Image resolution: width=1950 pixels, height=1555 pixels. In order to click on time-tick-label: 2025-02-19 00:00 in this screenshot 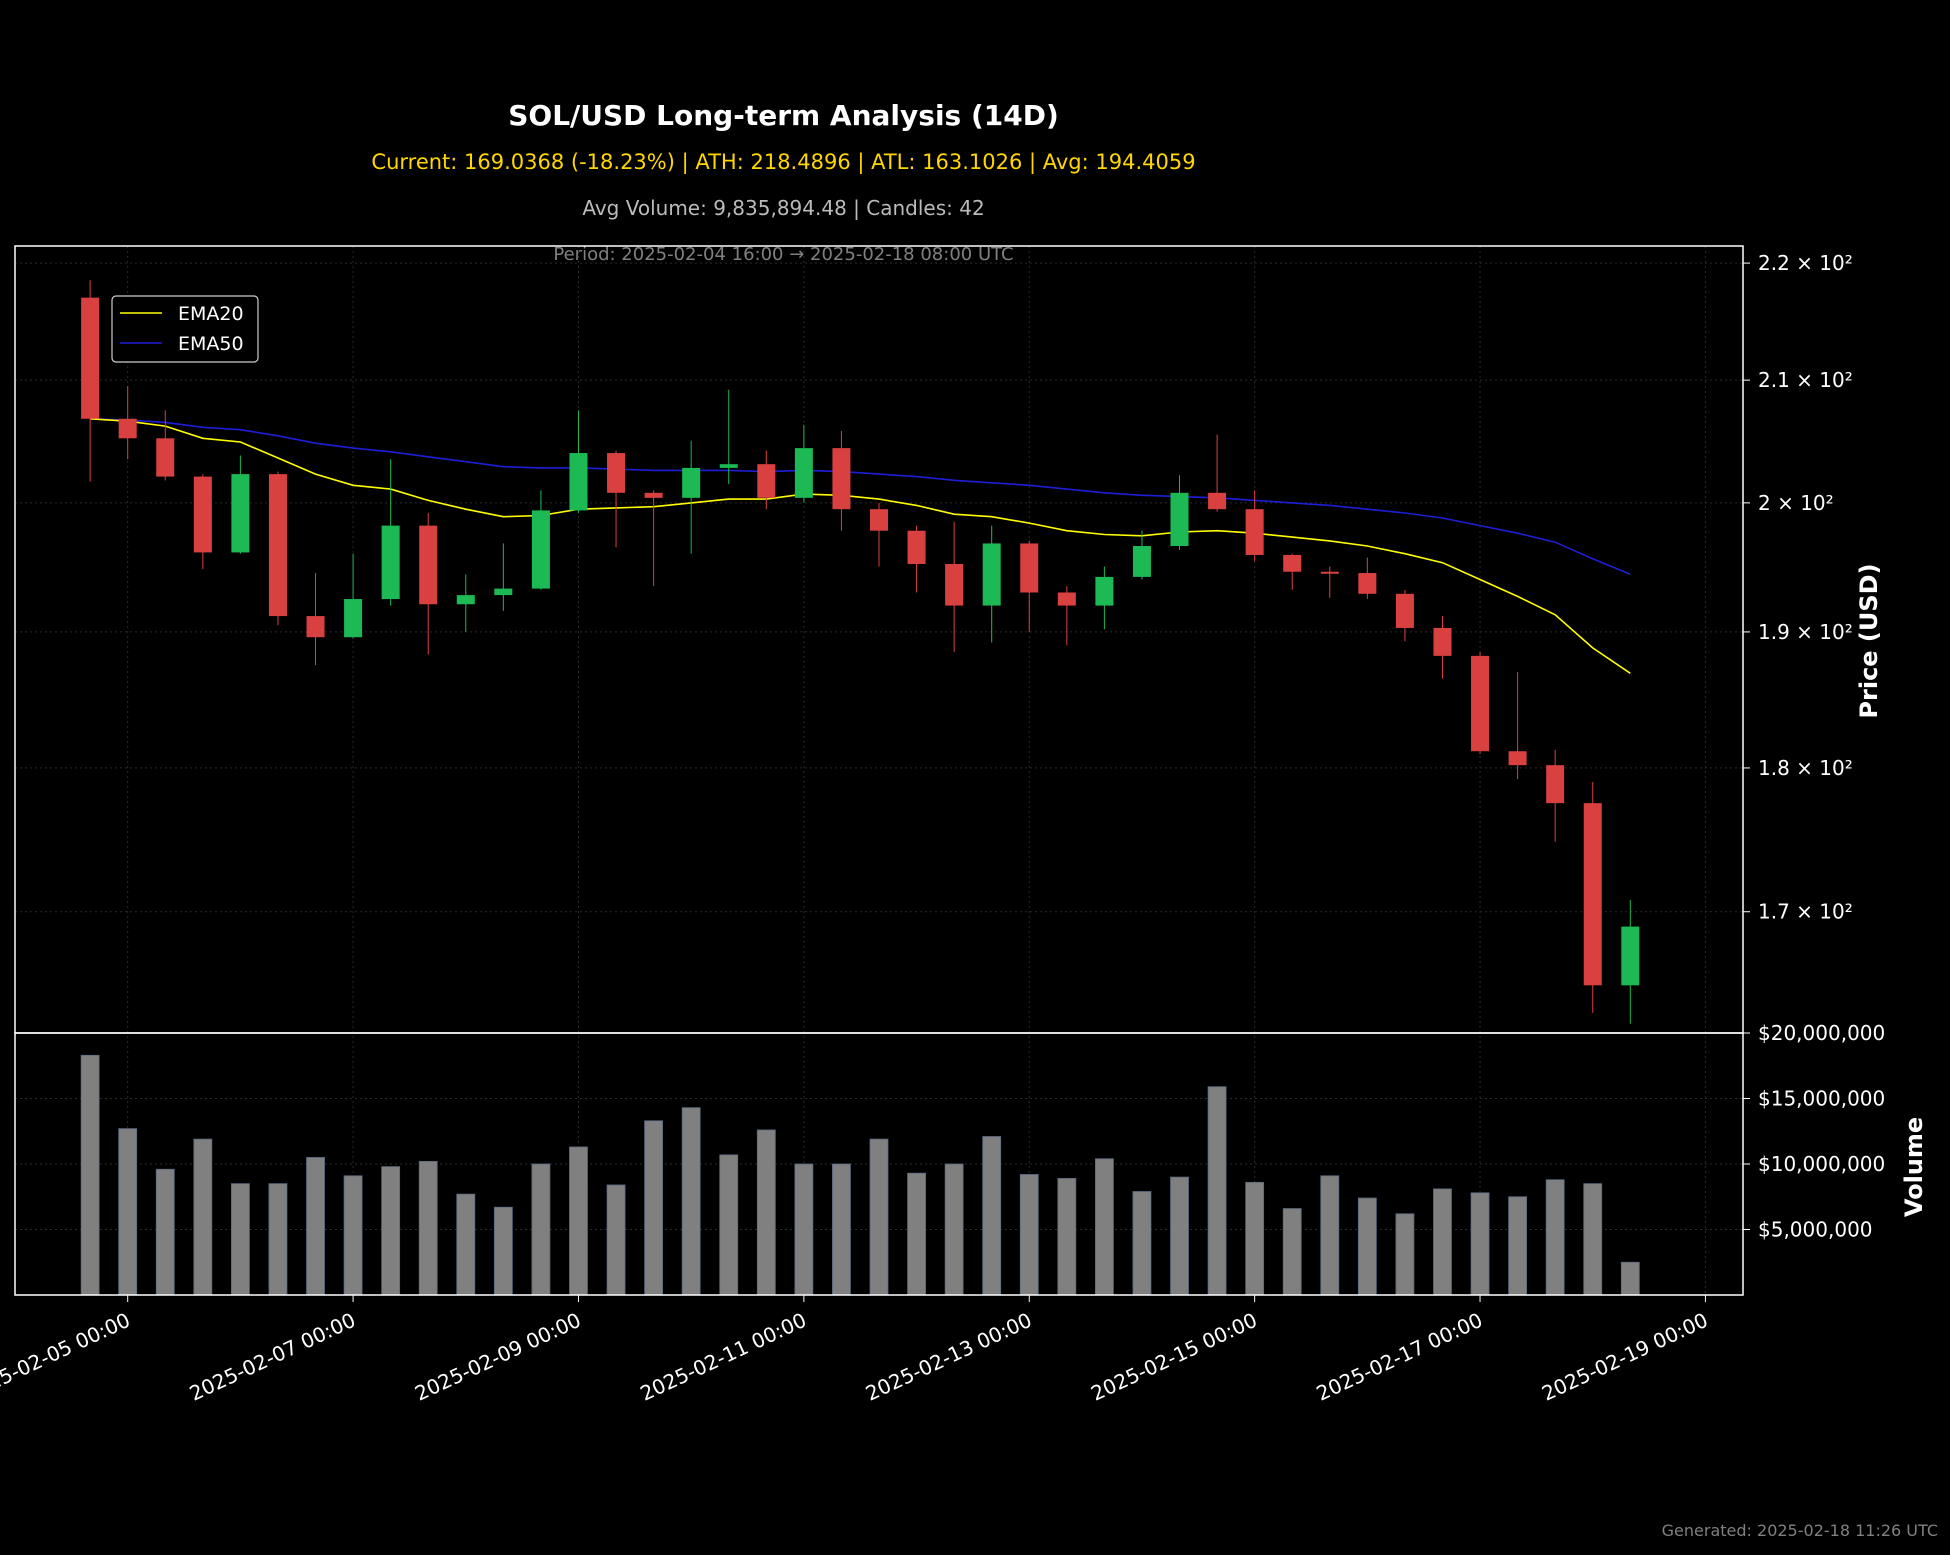, I will do `click(1624, 1357)`.